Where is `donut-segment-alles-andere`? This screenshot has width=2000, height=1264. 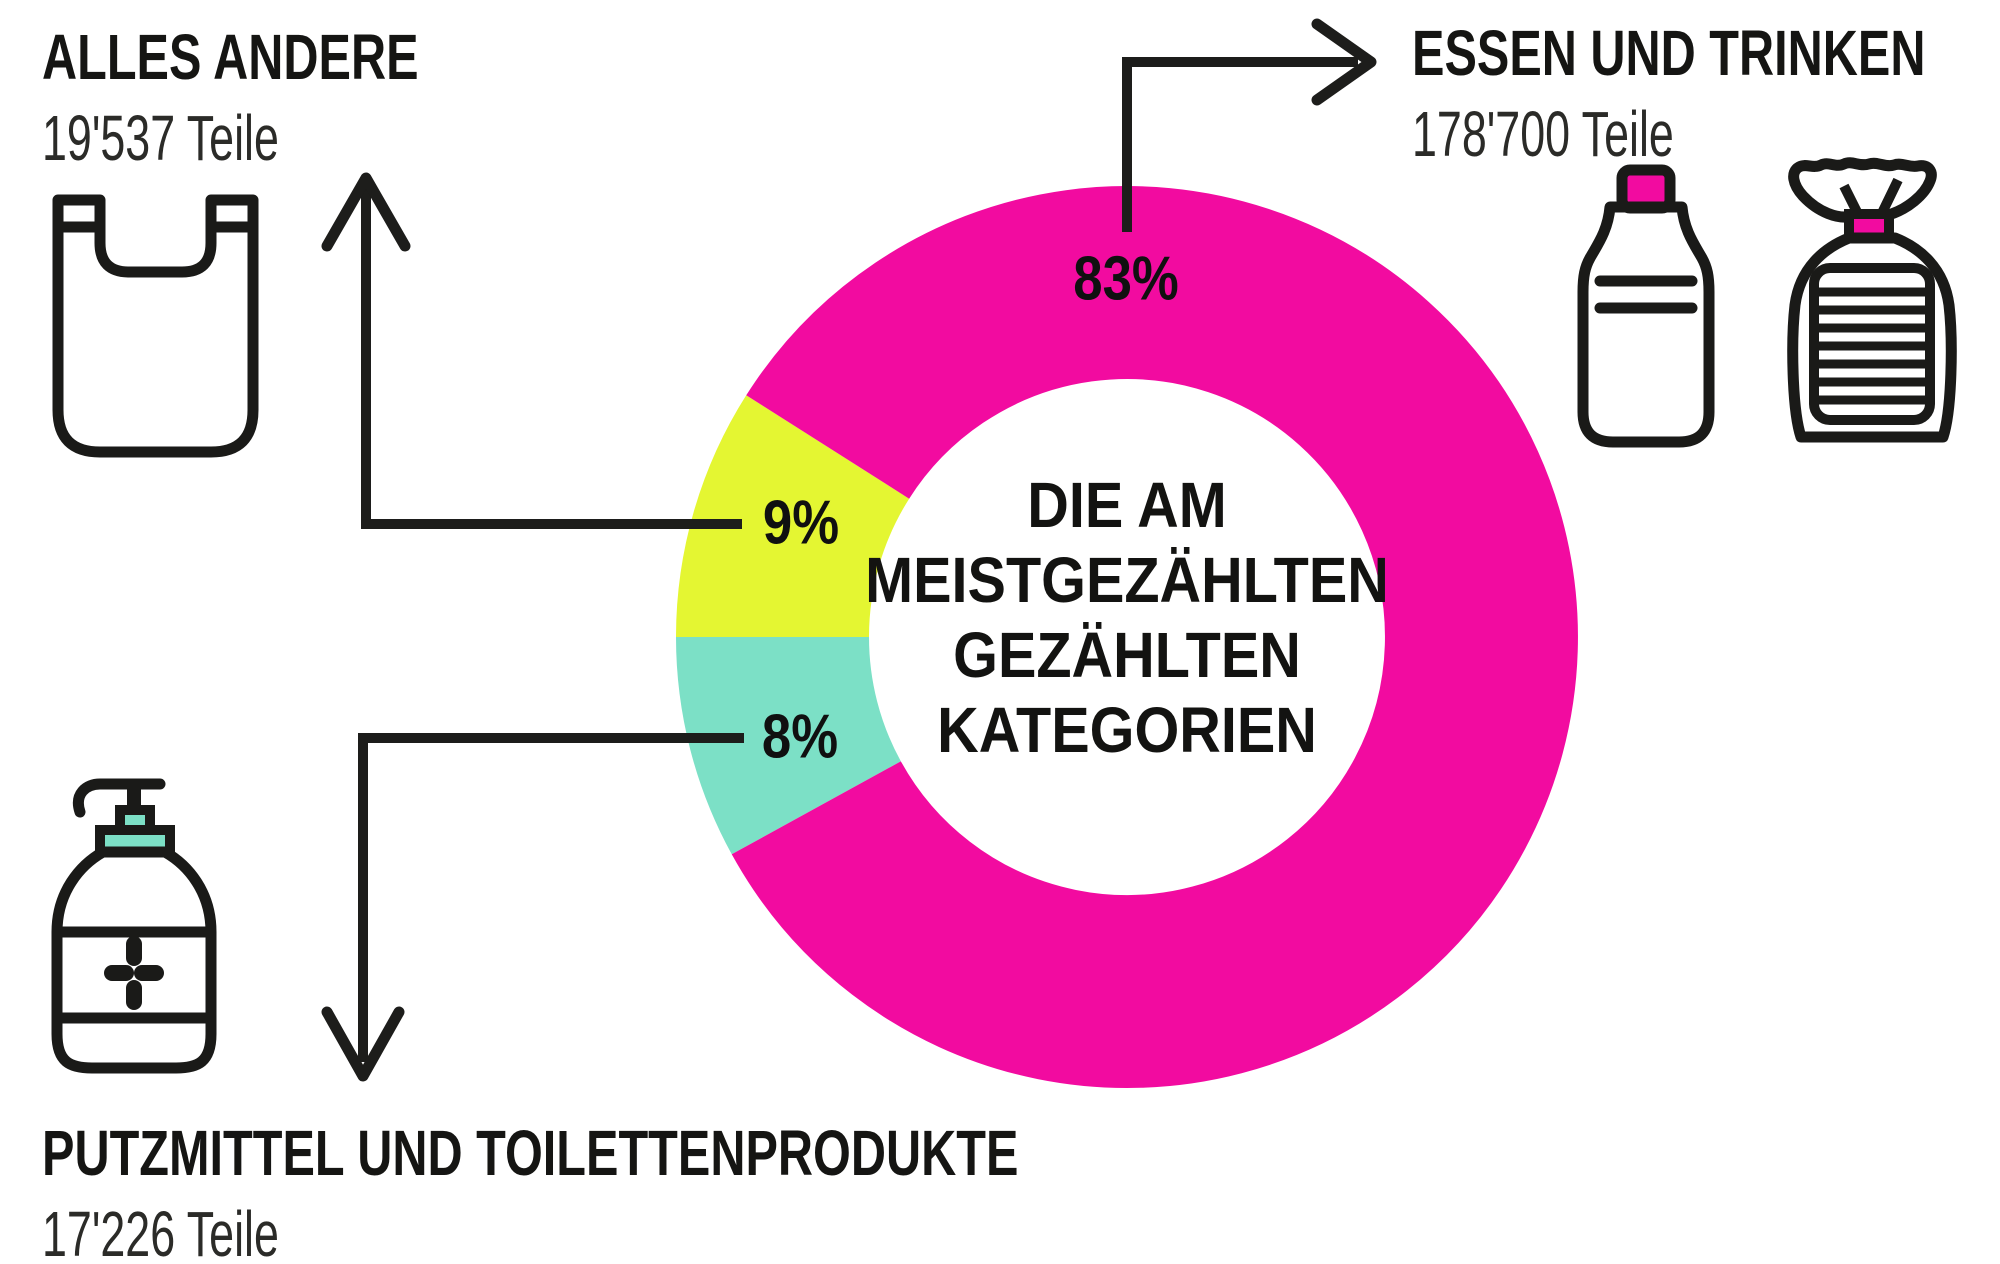
donut-segment-alles-andere is located at coordinates (793, 517).